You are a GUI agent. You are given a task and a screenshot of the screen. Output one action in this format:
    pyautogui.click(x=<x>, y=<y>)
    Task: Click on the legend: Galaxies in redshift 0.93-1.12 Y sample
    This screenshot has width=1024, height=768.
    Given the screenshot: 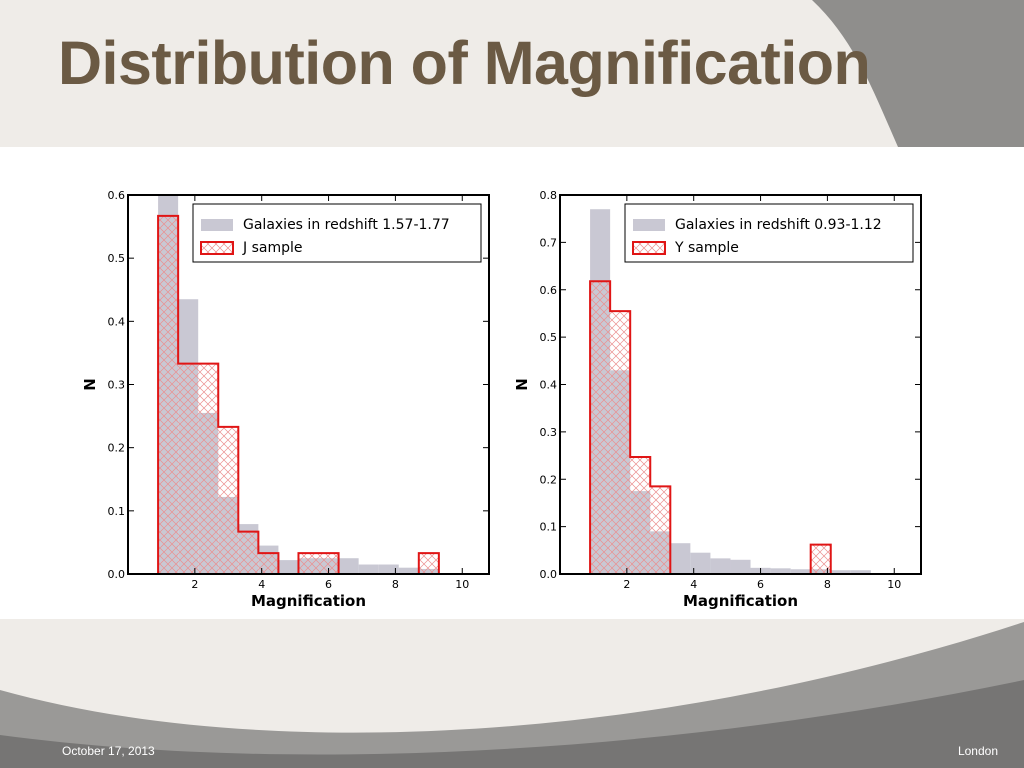 What is the action you would take?
    pyautogui.click(x=769, y=233)
    